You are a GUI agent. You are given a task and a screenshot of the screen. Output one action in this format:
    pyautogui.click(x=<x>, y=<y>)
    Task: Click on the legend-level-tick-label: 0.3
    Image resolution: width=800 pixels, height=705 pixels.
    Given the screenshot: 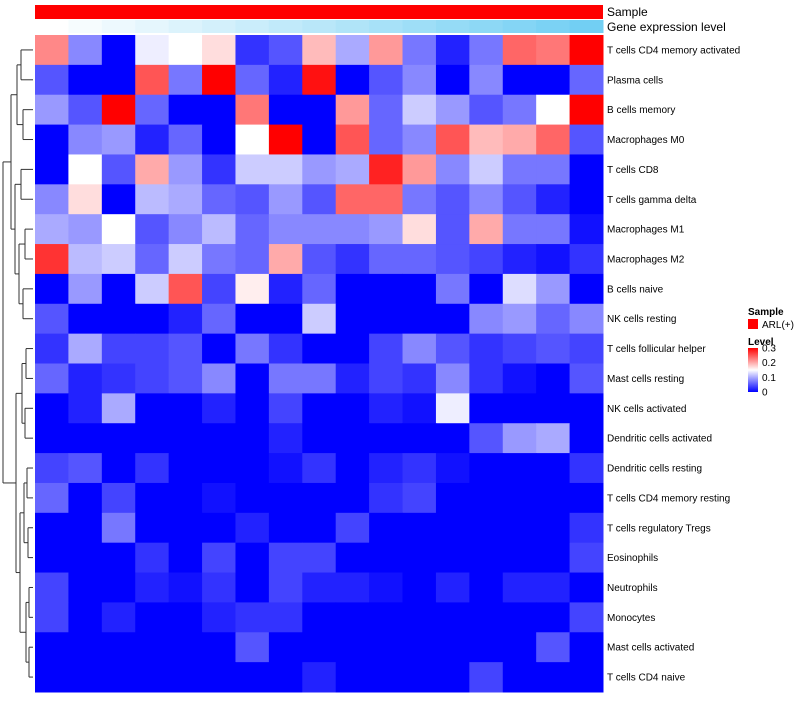 What is the action you would take?
    pyautogui.click(x=769, y=349)
    